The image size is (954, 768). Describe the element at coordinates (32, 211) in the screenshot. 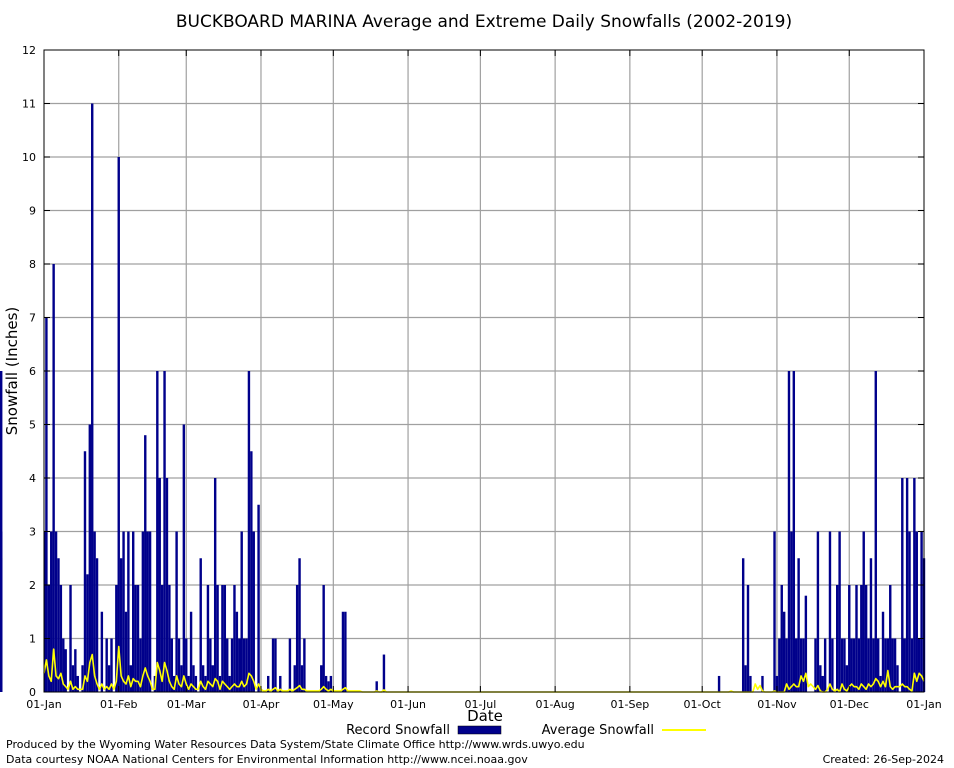

I see `y-tick-label: 9` at that location.